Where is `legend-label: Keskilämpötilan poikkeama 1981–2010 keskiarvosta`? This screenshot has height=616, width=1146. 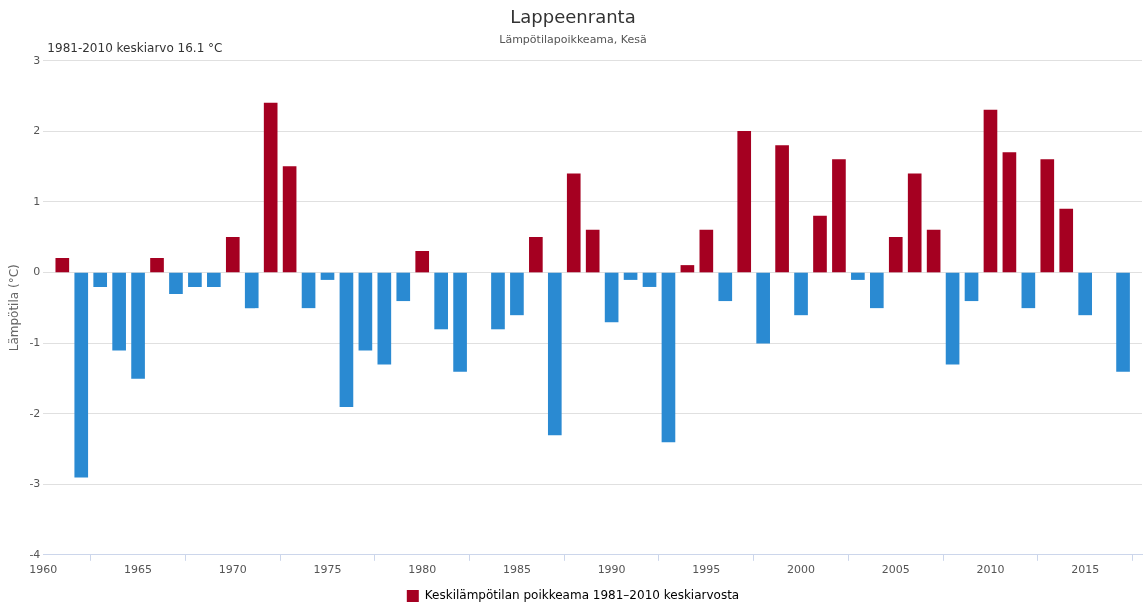
legend-label: Keskilämpötilan poikkeama 1981–2010 keskiarvosta is located at coordinates (582, 595).